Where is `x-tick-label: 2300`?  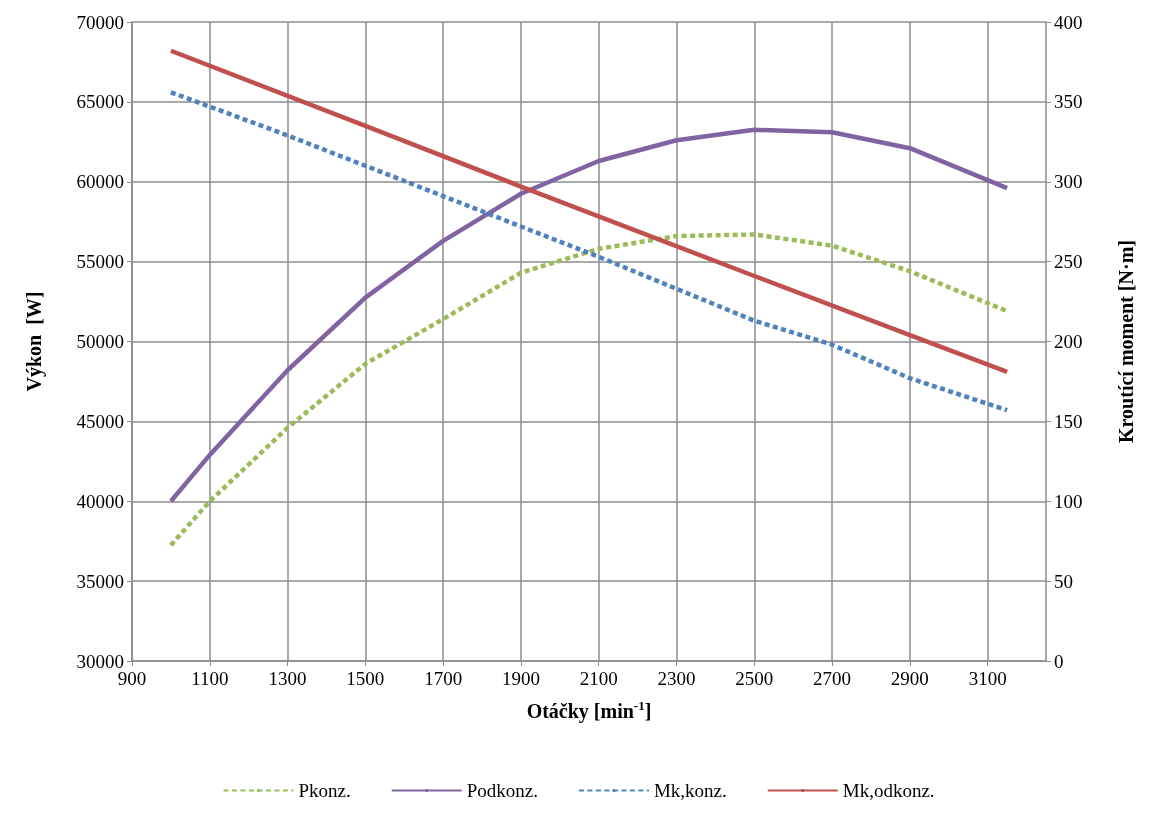
x-tick-label: 2300 is located at coordinates (676, 678).